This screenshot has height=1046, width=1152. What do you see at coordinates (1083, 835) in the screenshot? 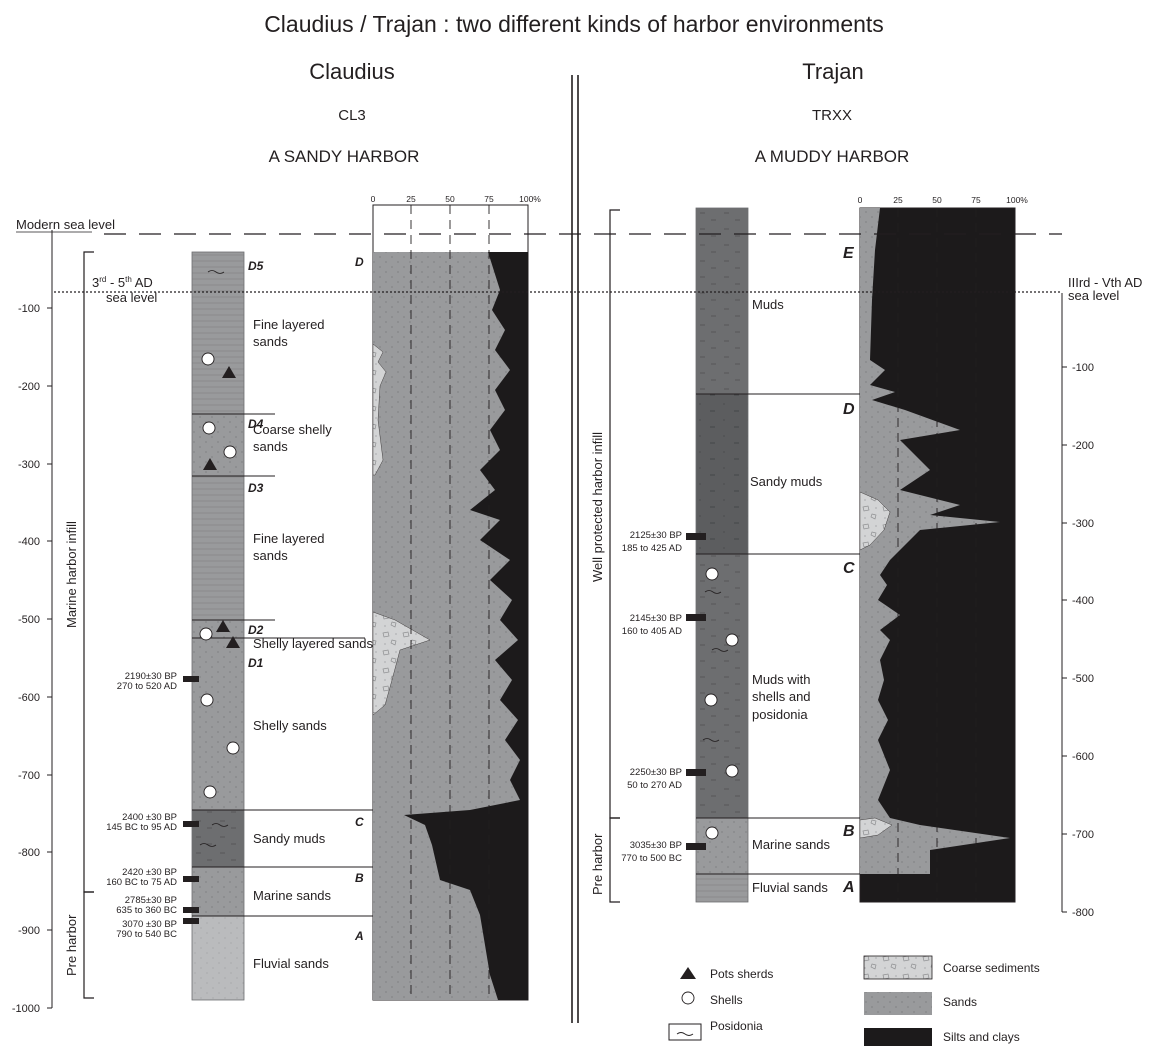
I see `trajan-depth-label: -700` at bounding box center [1083, 835].